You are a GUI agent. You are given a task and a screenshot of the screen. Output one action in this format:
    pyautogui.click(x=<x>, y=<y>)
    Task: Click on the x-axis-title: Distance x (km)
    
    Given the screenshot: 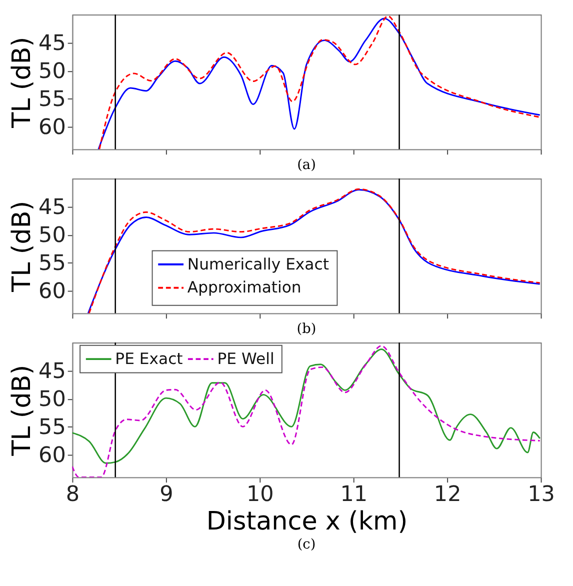 What is the action you would take?
    pyautogui.click(x=307, y=520)
    